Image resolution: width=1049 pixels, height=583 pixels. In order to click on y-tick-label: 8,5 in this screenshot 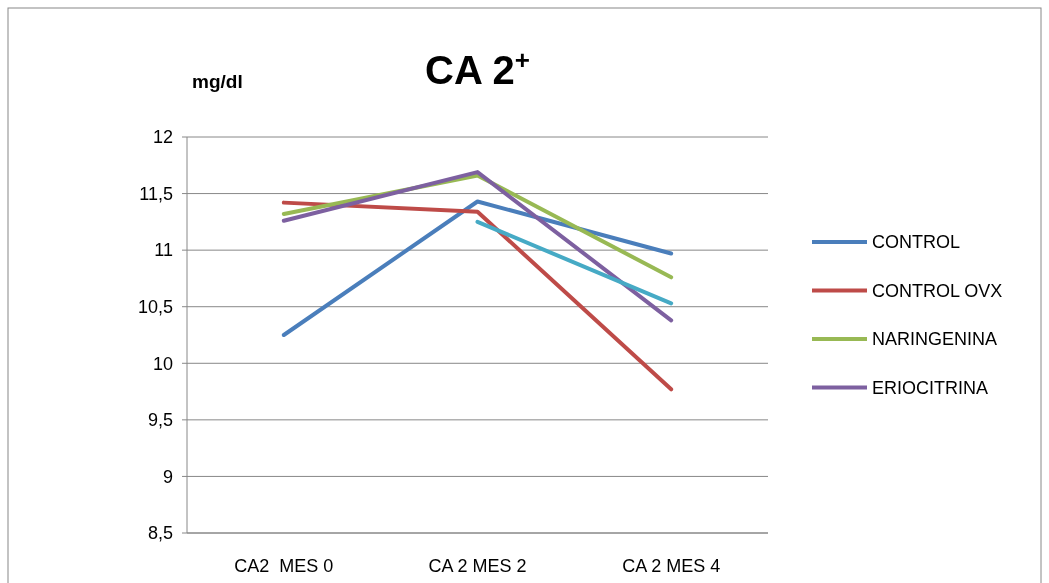, I will do `click(160, 533)`.